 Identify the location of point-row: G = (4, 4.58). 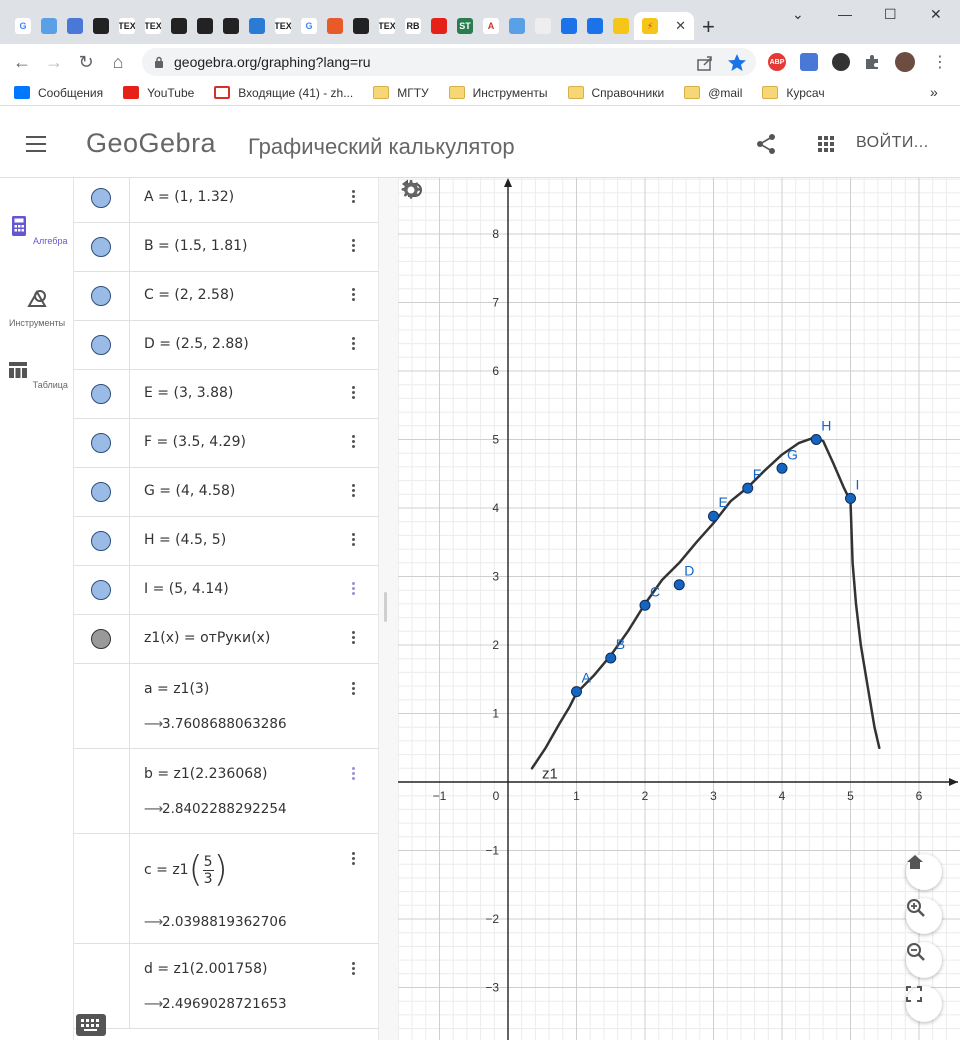
(226, 492).